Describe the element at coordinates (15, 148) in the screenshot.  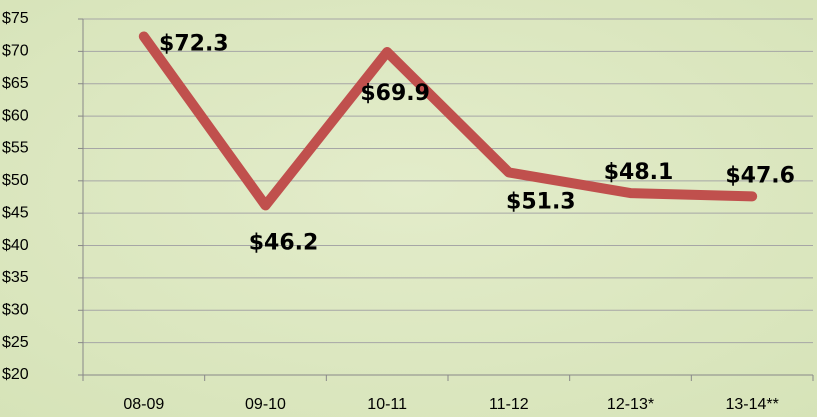
I see `y-tick-label: $55` at that location.